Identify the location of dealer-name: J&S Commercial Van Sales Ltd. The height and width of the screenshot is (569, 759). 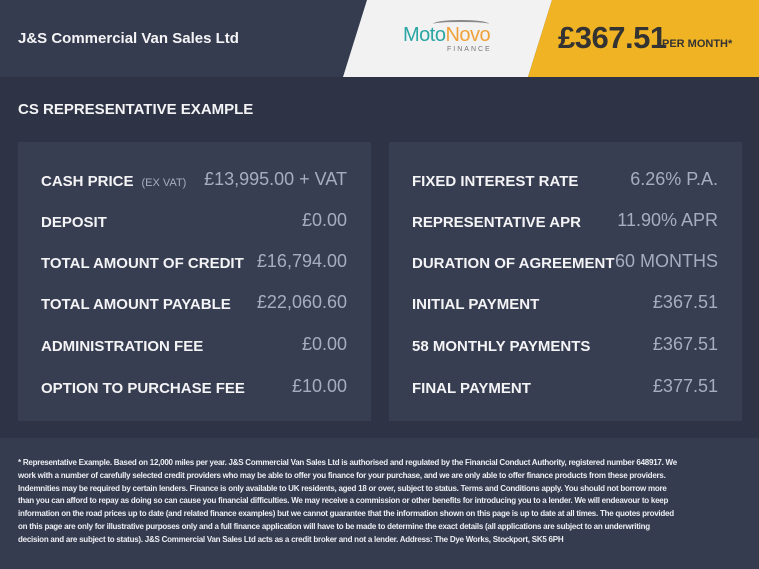
(128, 38).